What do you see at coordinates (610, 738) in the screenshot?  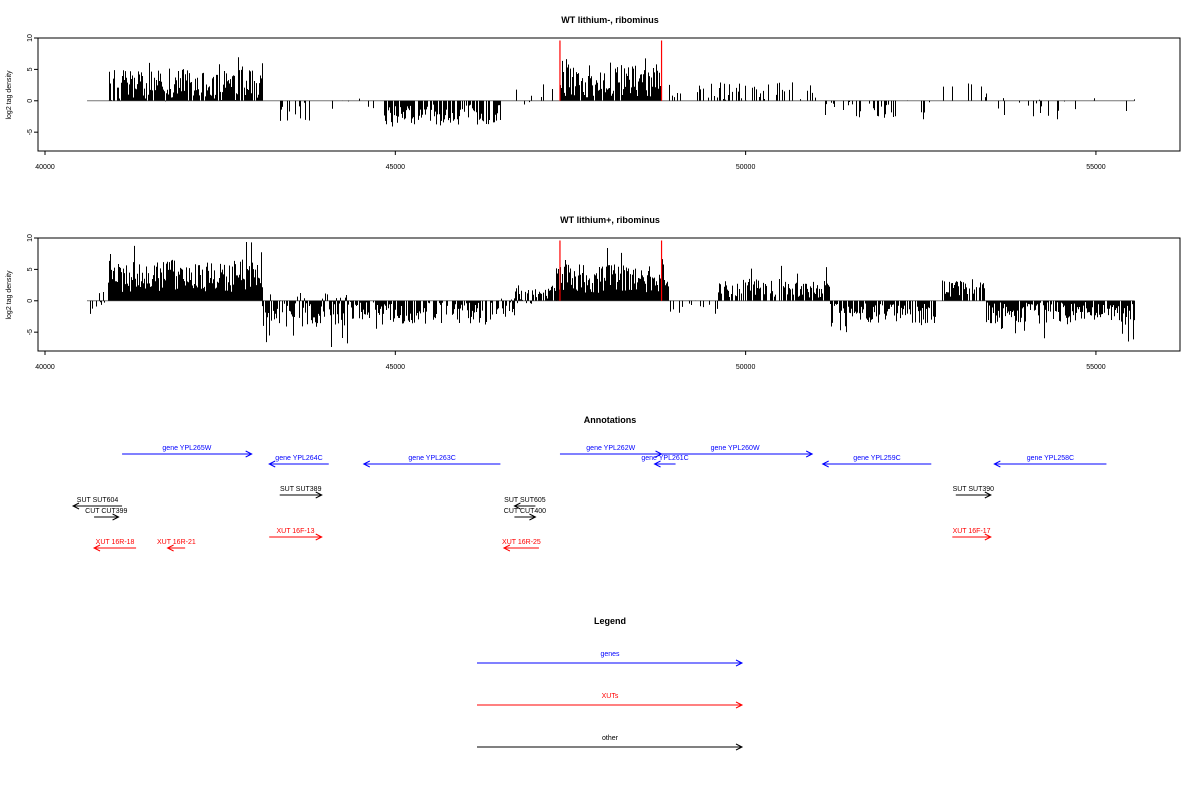 I see `legend-label-other: other` at bounding box center [610, 738].